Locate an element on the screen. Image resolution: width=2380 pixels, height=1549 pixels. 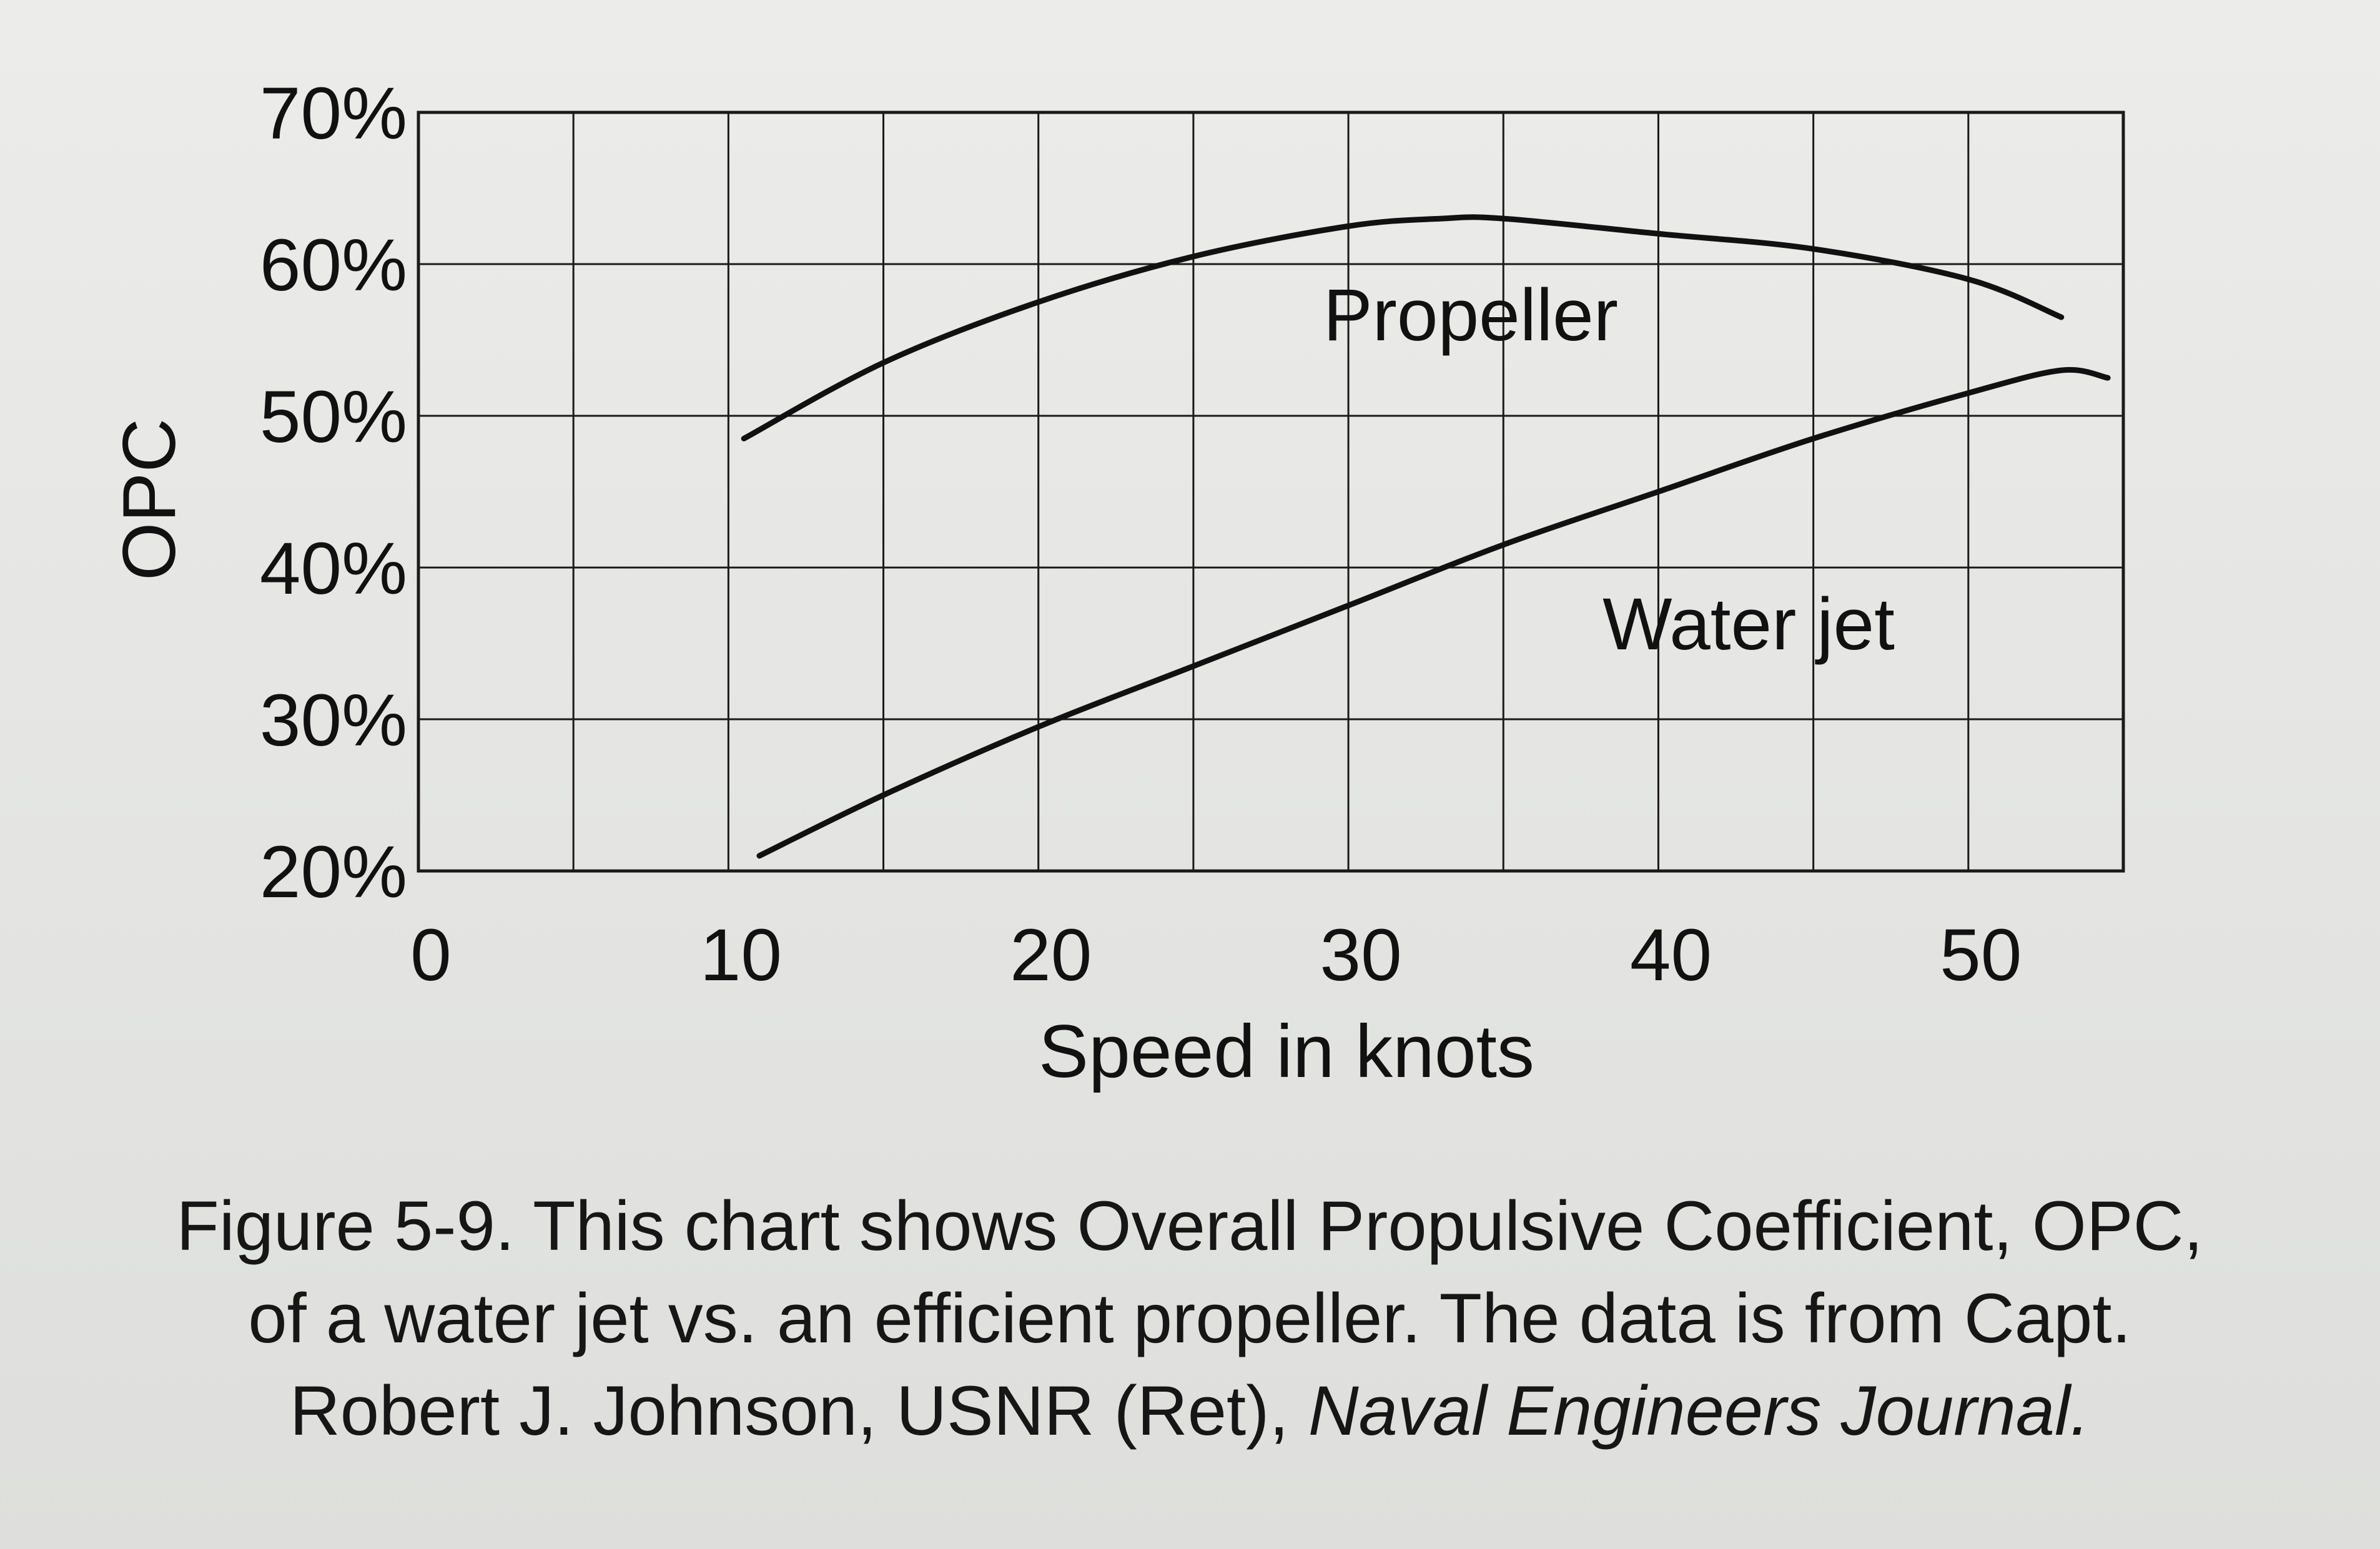
y-tick-label: 40% is located at coordinates (333, 569).